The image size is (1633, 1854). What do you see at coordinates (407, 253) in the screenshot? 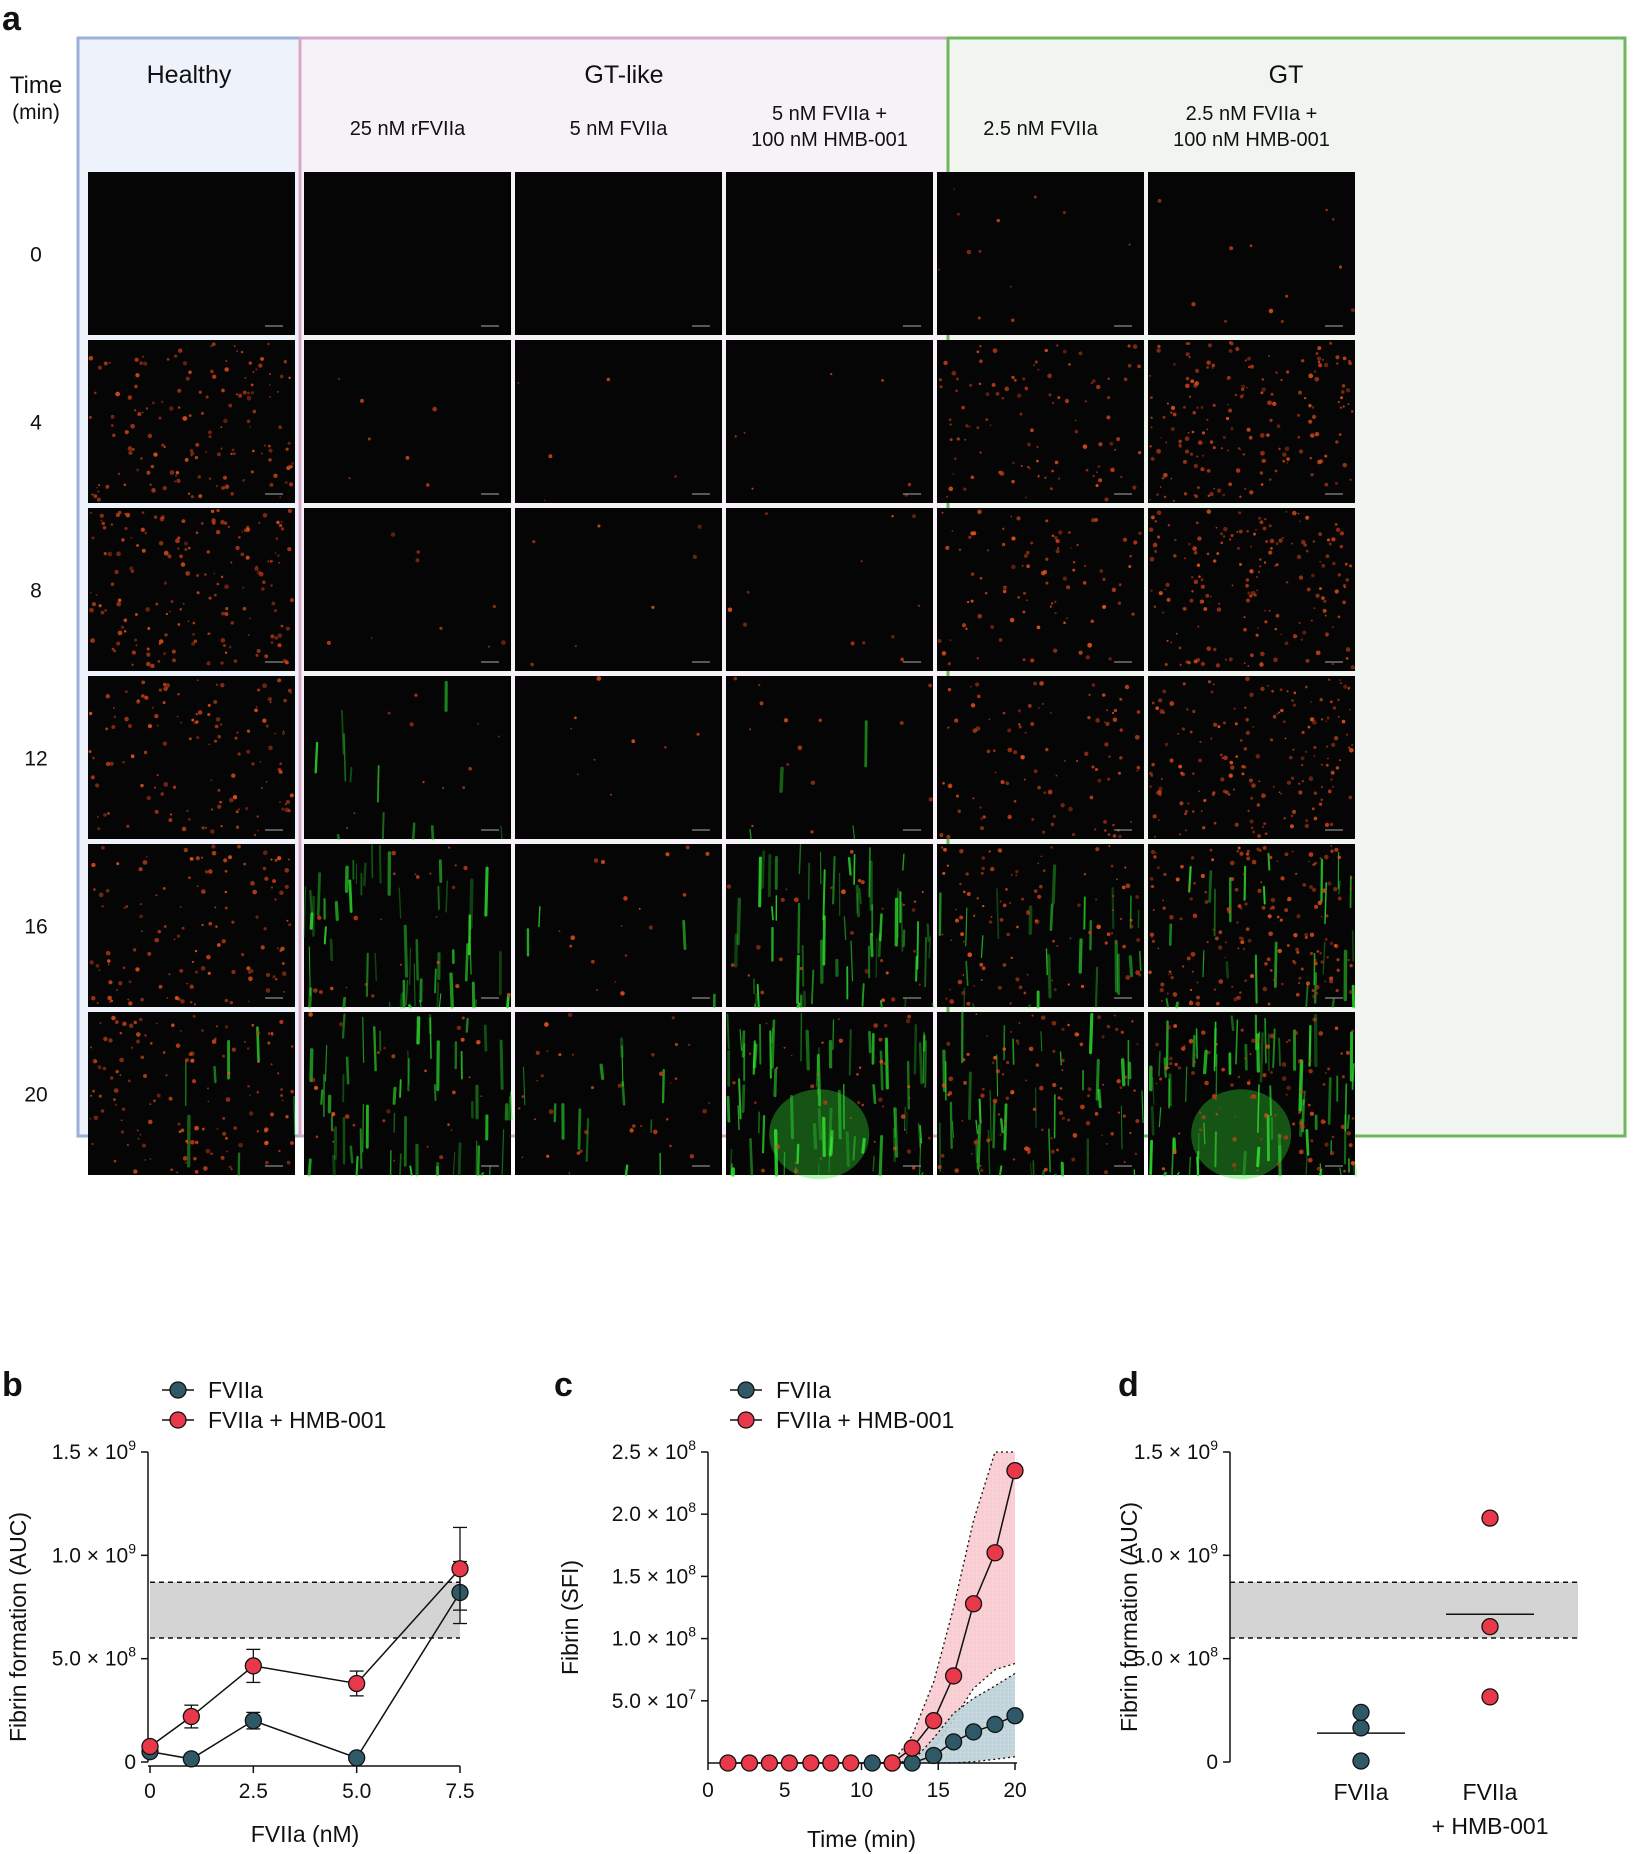
I see `micrograph-c1-t0` at bounding box center [407, 253].